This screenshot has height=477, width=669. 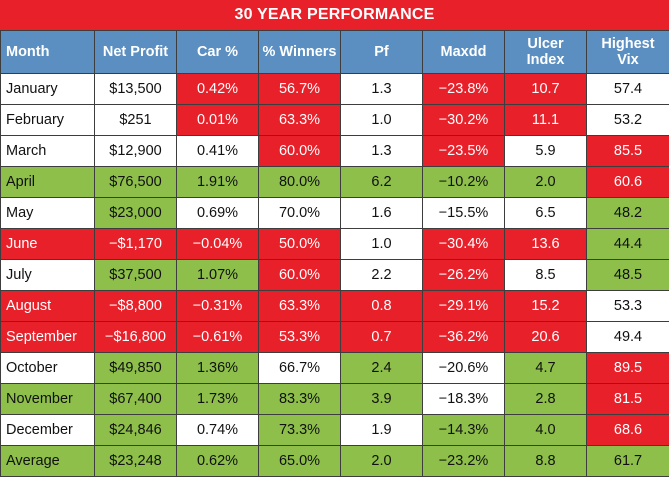 I want to click on column-header-highest-vix: Highest Vix, so click(x=628, y=52).